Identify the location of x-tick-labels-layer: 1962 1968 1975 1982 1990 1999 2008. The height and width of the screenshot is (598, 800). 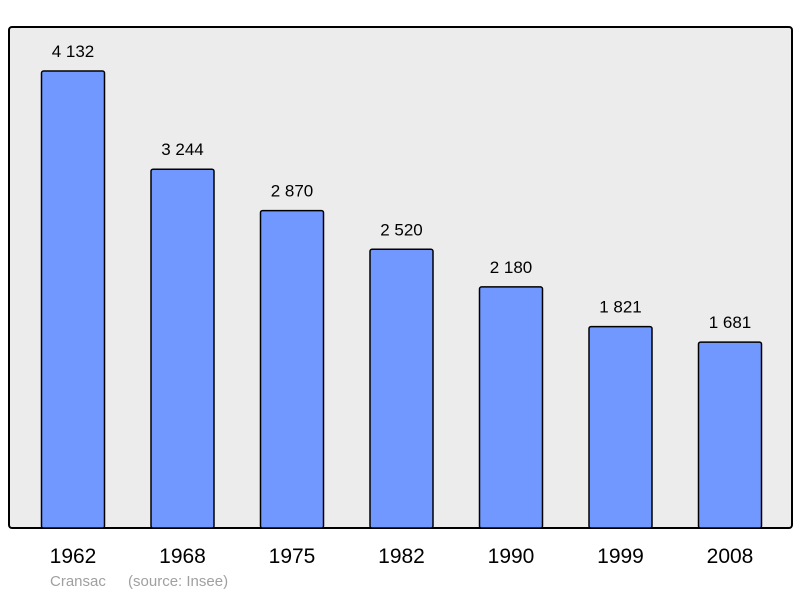
(402, 556).